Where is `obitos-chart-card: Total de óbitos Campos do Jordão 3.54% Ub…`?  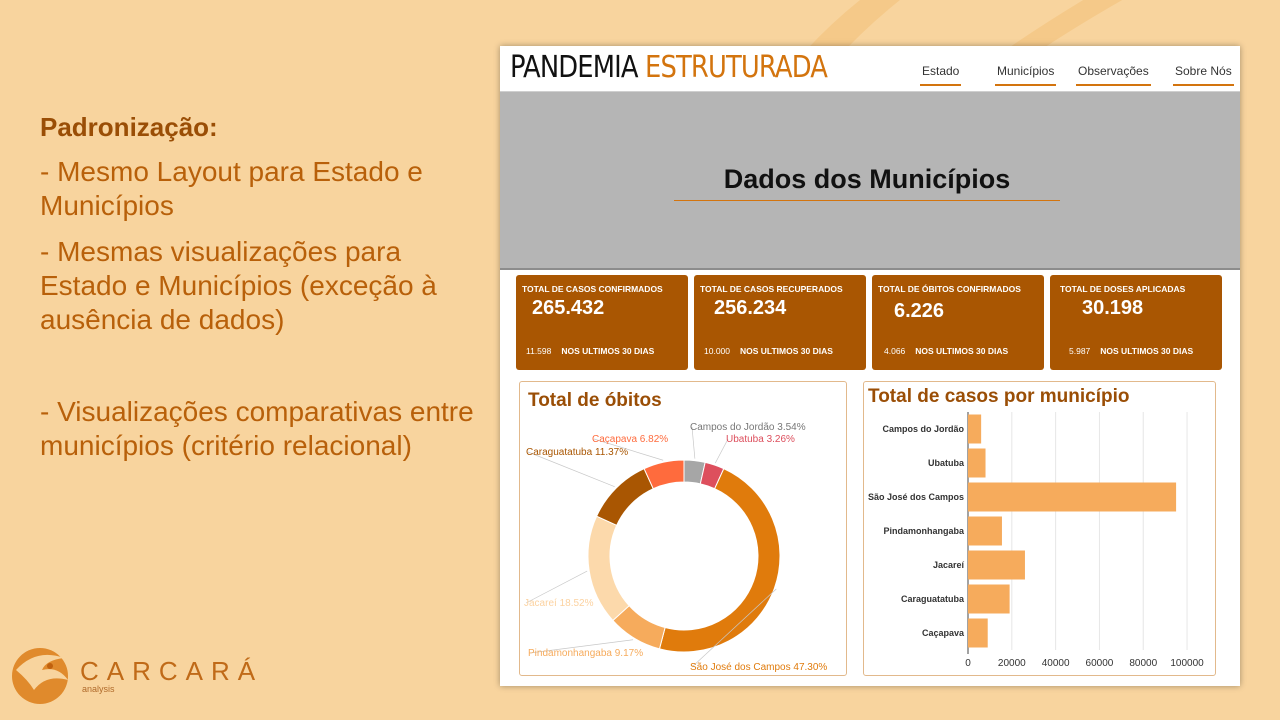
obitos-chart-card: Total de óbitos Campos do Jordão 3.54% Ub… is located at coordinates (683, 528).